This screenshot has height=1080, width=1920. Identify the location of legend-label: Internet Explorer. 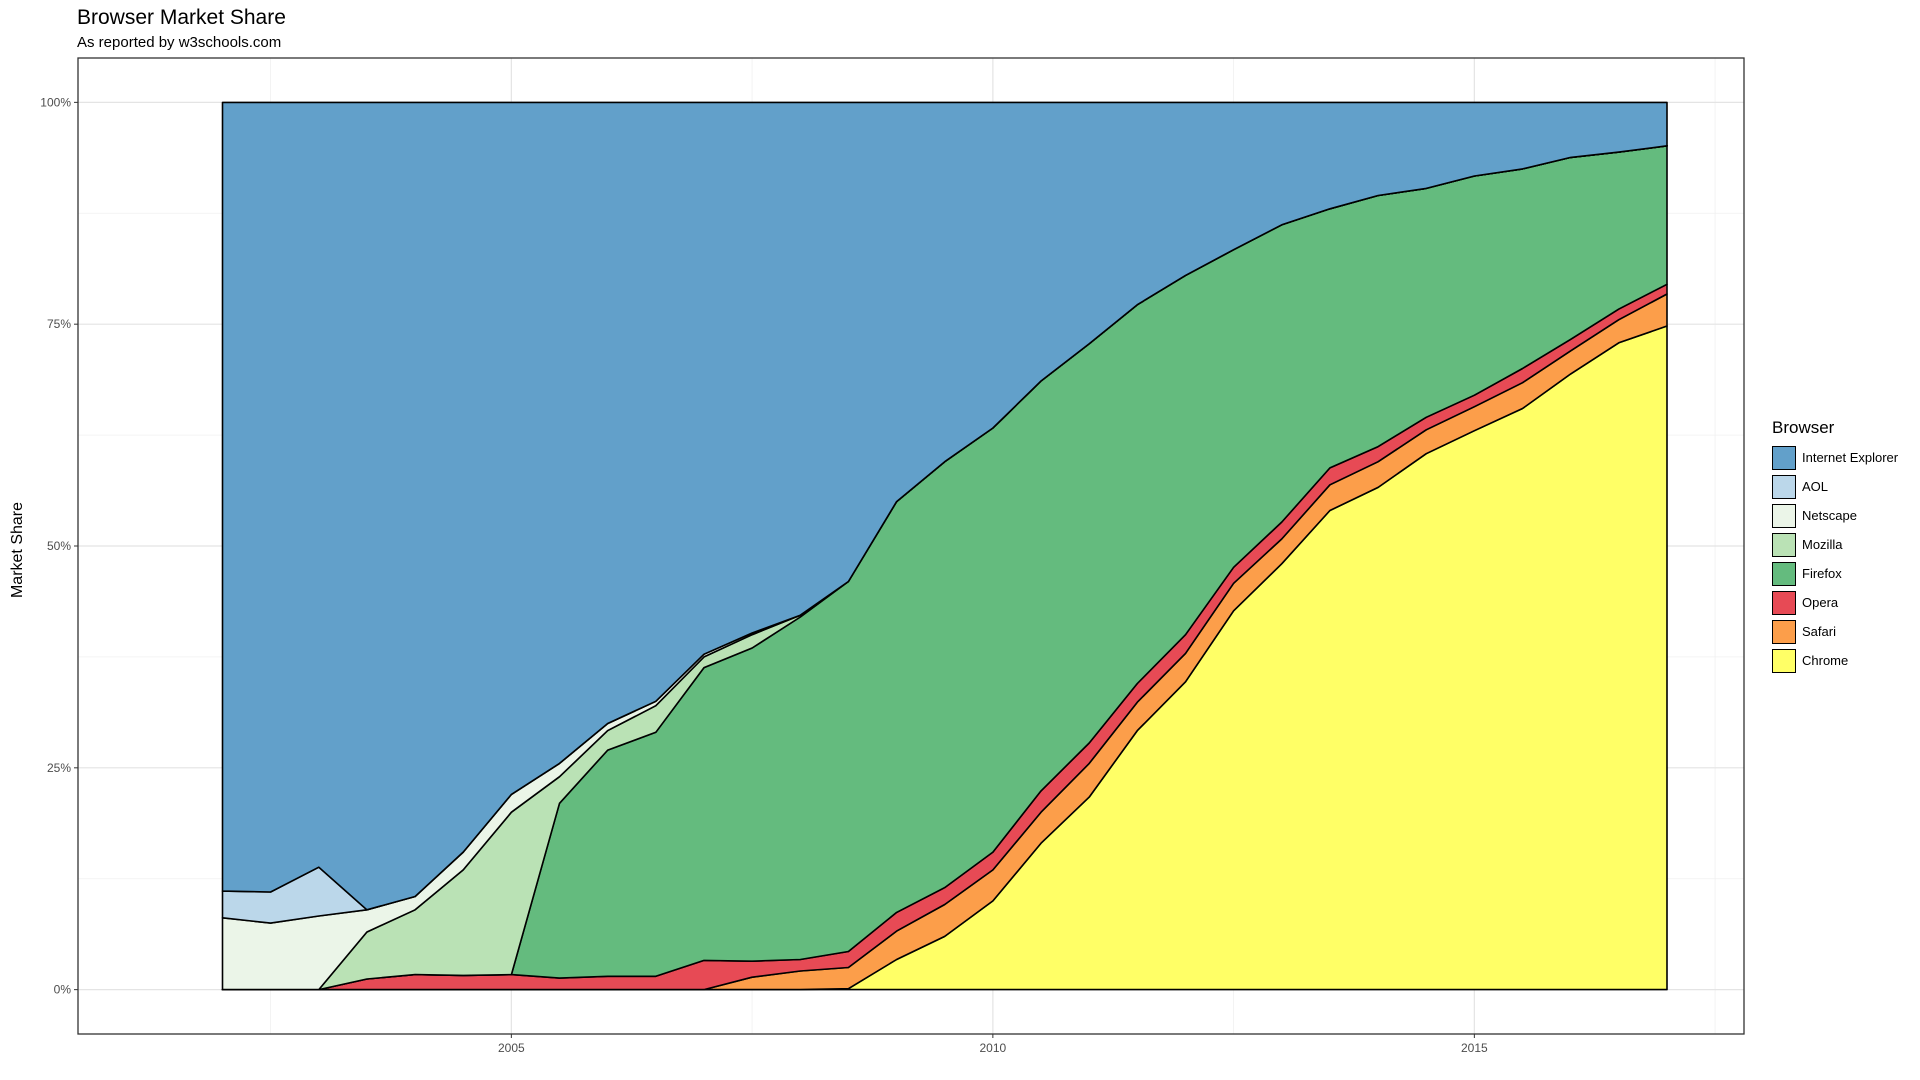
(1850, 457).